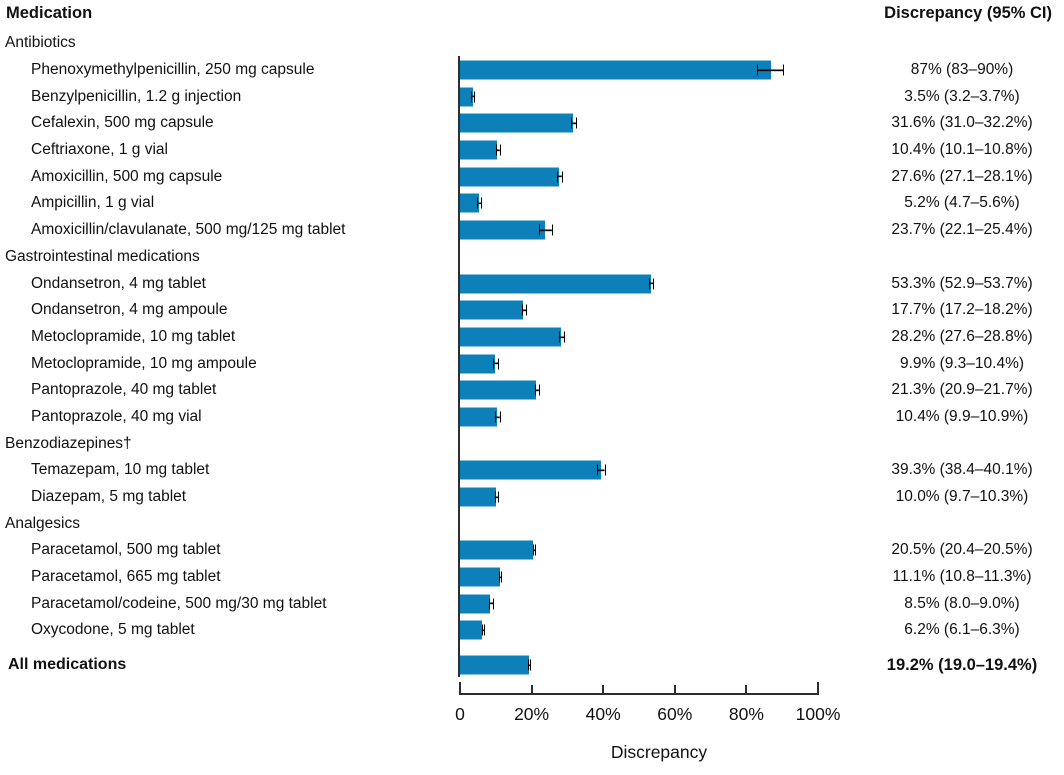 Image resolution: width=1064 pixels, height=775 pixels. I want to click on x-axis-tick-label: 80%, so click(746, 714).